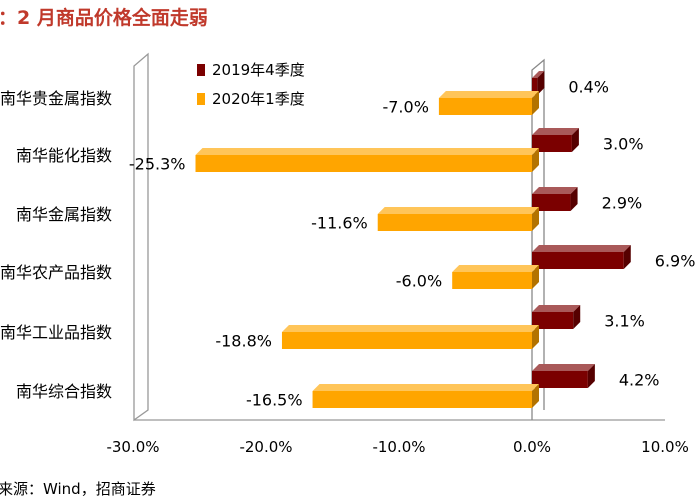 This screenshot has height=500, width=700. What do you see at coordinates (104, 18) in the screenshot?
I see `chart-title: ：2 月商品价格全面走弱` at bounding box center [104, 18].